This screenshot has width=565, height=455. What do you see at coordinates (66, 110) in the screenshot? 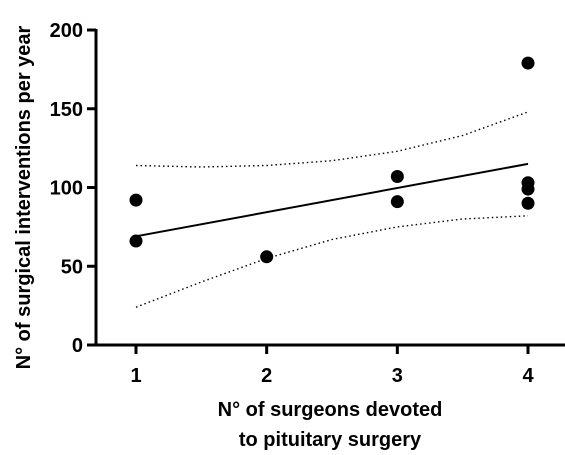
I see `y-tick-label: 150` at bounding box center [66, 110].